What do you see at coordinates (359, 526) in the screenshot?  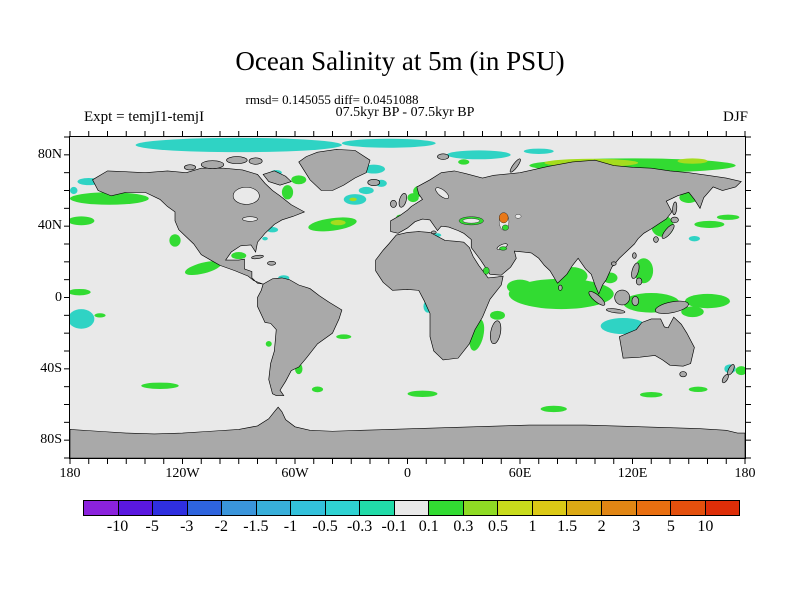 I see `colorbar-label--0.3: -0.3` at bounding box center [359, 526].